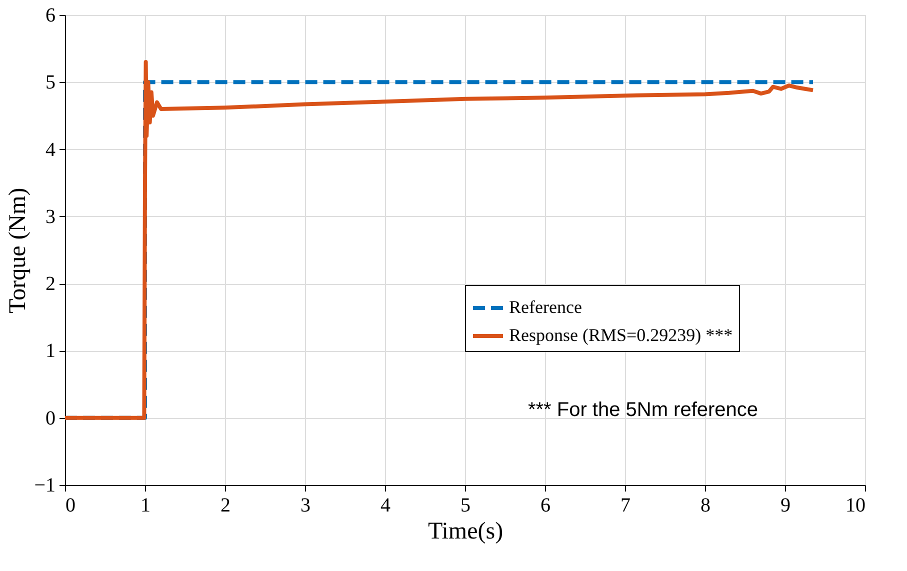 Image resolution: width=907 pixels, height=571 pixels. What do you see at coordinates (51, 351) in the screenshot?
I see `y-tick-label: 1` at bounding box center [51, 351].